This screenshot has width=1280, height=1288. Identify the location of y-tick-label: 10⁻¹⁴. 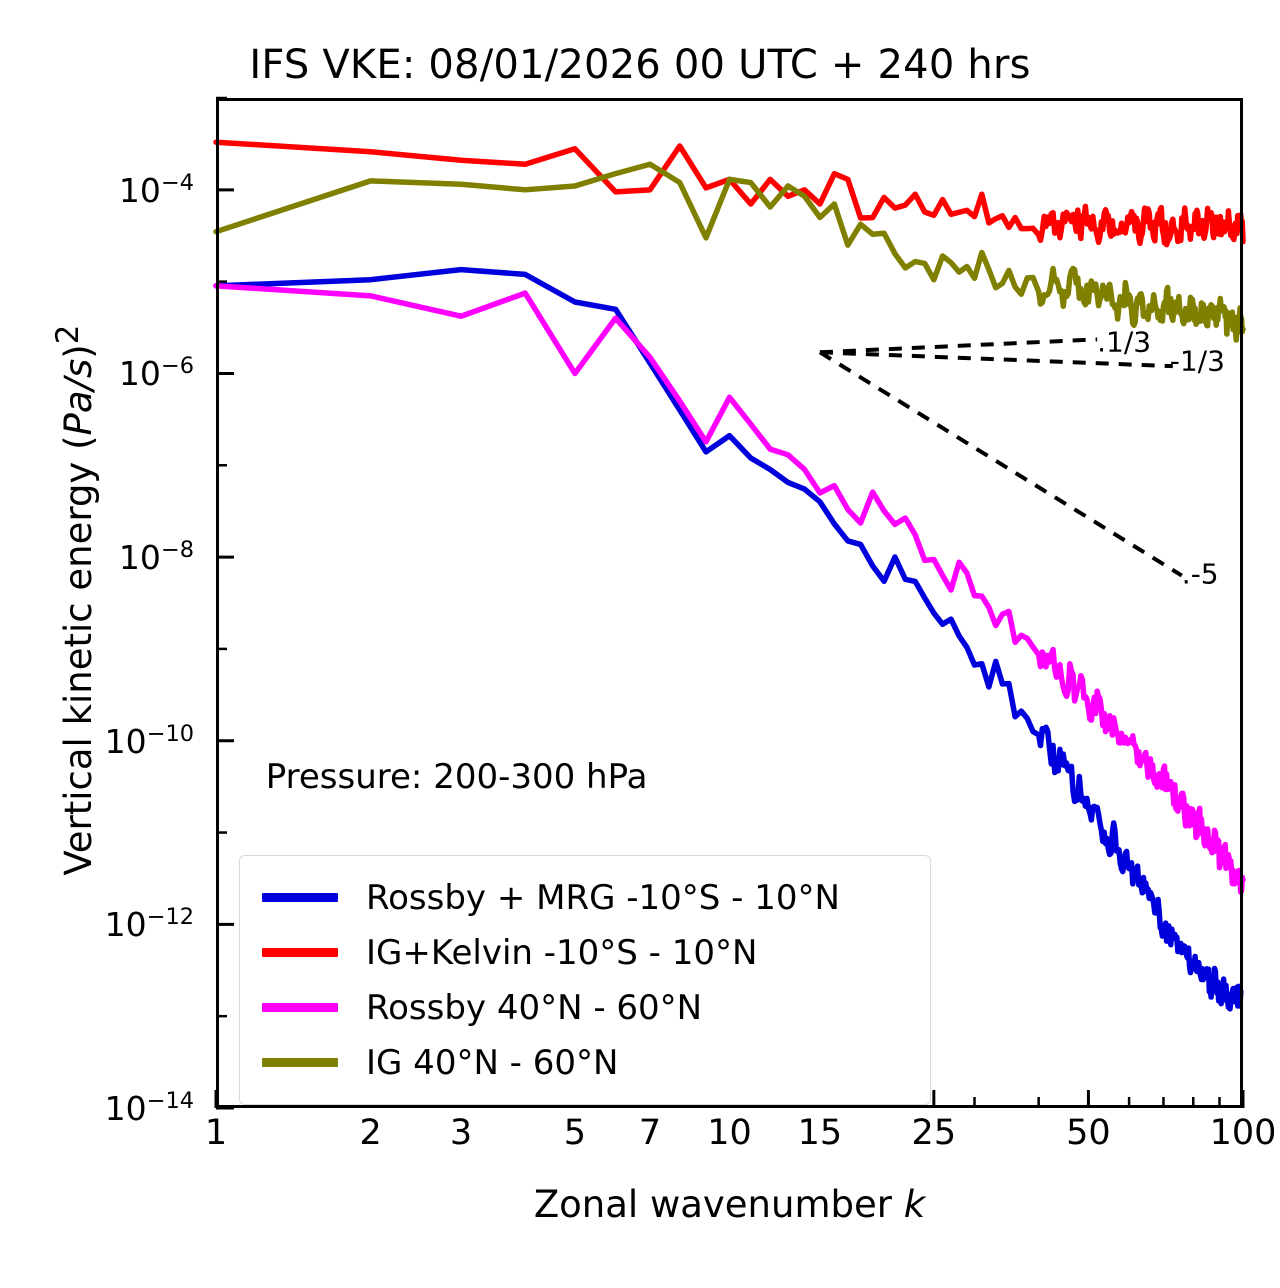
(149, 1108).